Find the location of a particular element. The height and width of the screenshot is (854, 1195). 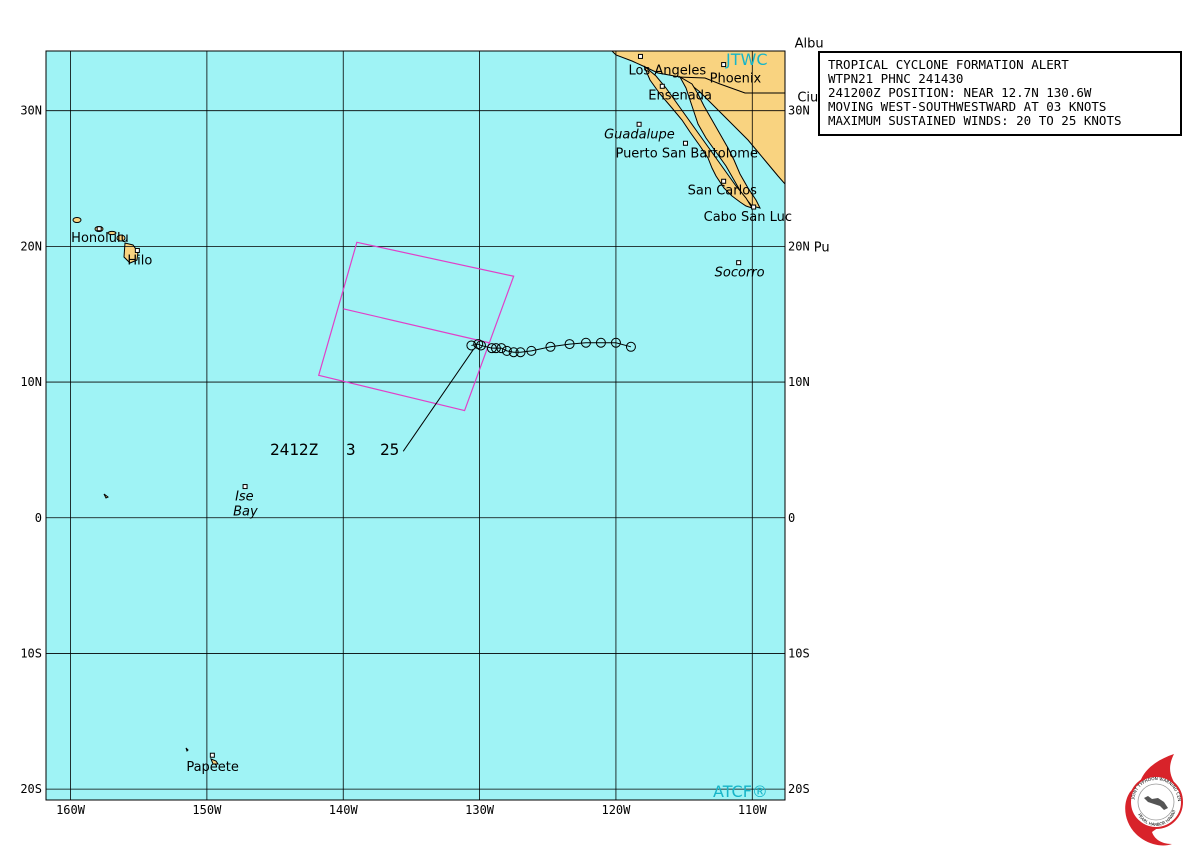

place-marker-guadalupe is located at coordinates (639, 124).